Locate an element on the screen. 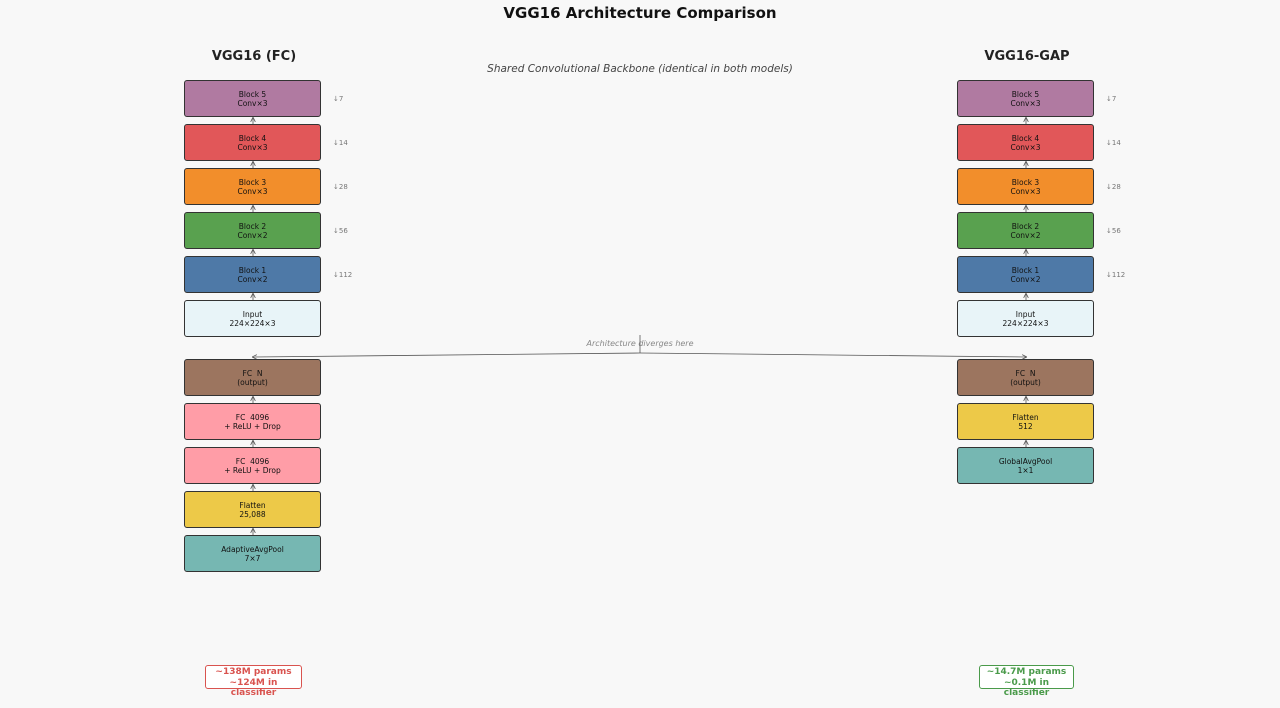 The height and width of the screenshot is (708, 1280). right-backbone-block: Block 1 Conv×2 is located at coordinates (1025, 274).